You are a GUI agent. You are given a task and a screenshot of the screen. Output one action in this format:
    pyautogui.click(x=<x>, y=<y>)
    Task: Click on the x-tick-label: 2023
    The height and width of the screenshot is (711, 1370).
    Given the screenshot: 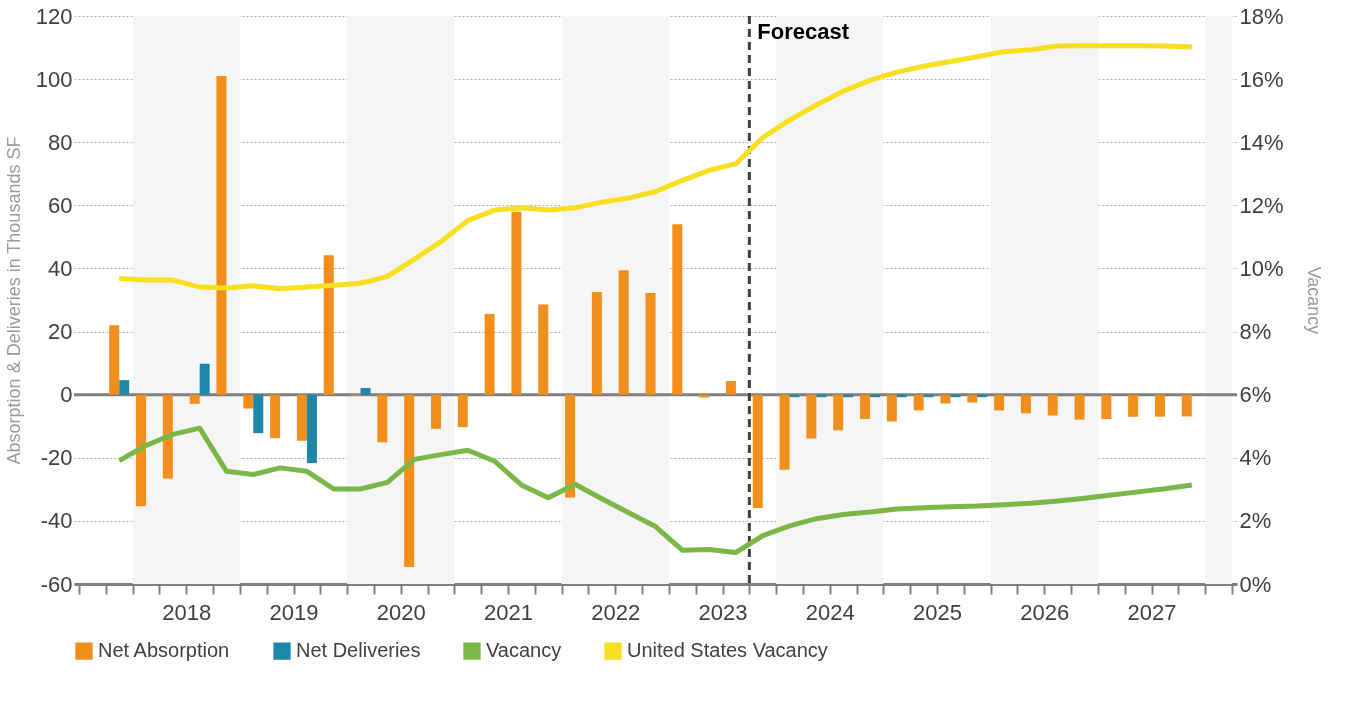 What is the action you would take?
    pyautogui.click(x=723, y=612)
    